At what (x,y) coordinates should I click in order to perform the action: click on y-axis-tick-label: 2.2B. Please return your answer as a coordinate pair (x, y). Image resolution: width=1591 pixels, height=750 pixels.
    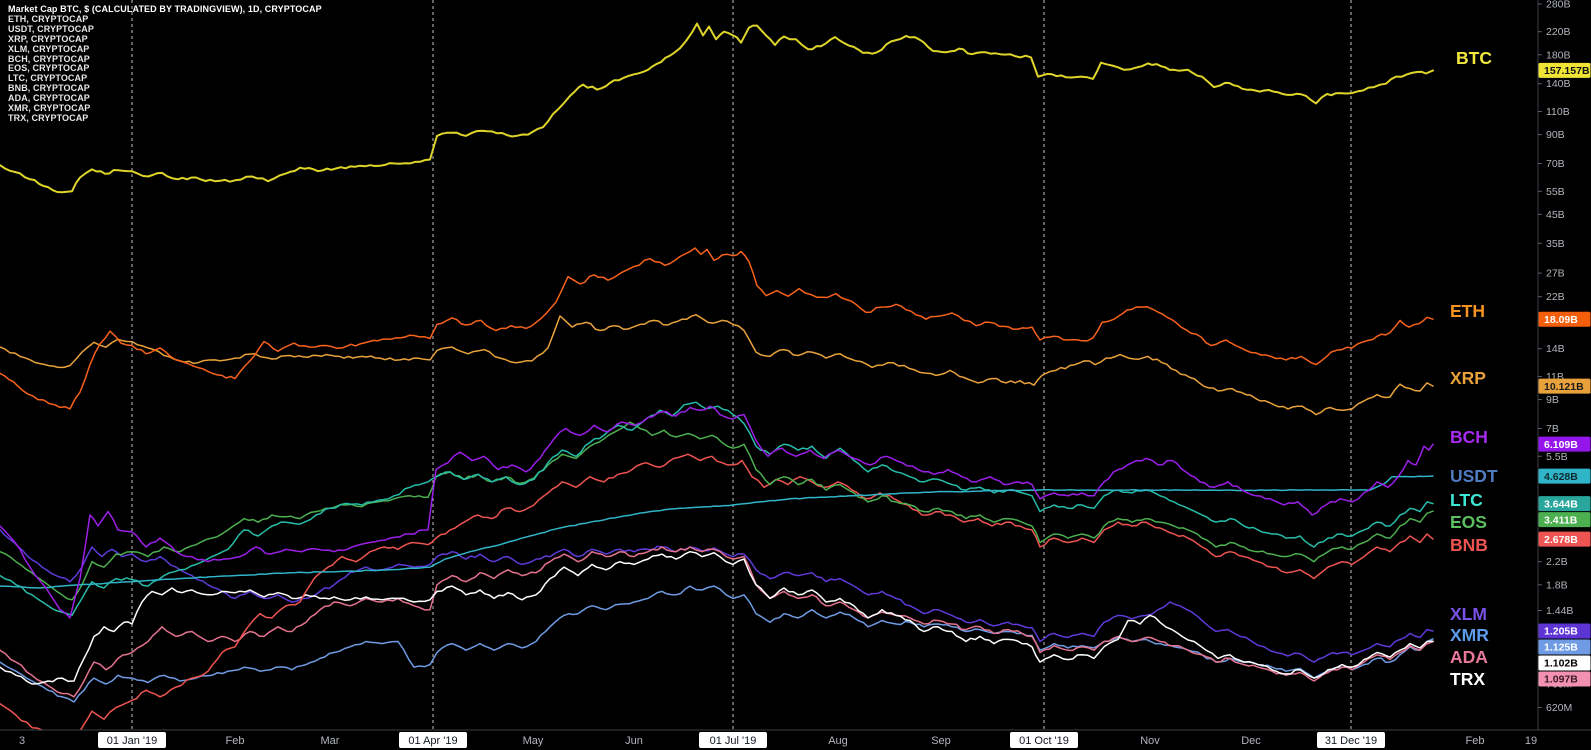
    Looking at the image, I should click on (1557, 562).